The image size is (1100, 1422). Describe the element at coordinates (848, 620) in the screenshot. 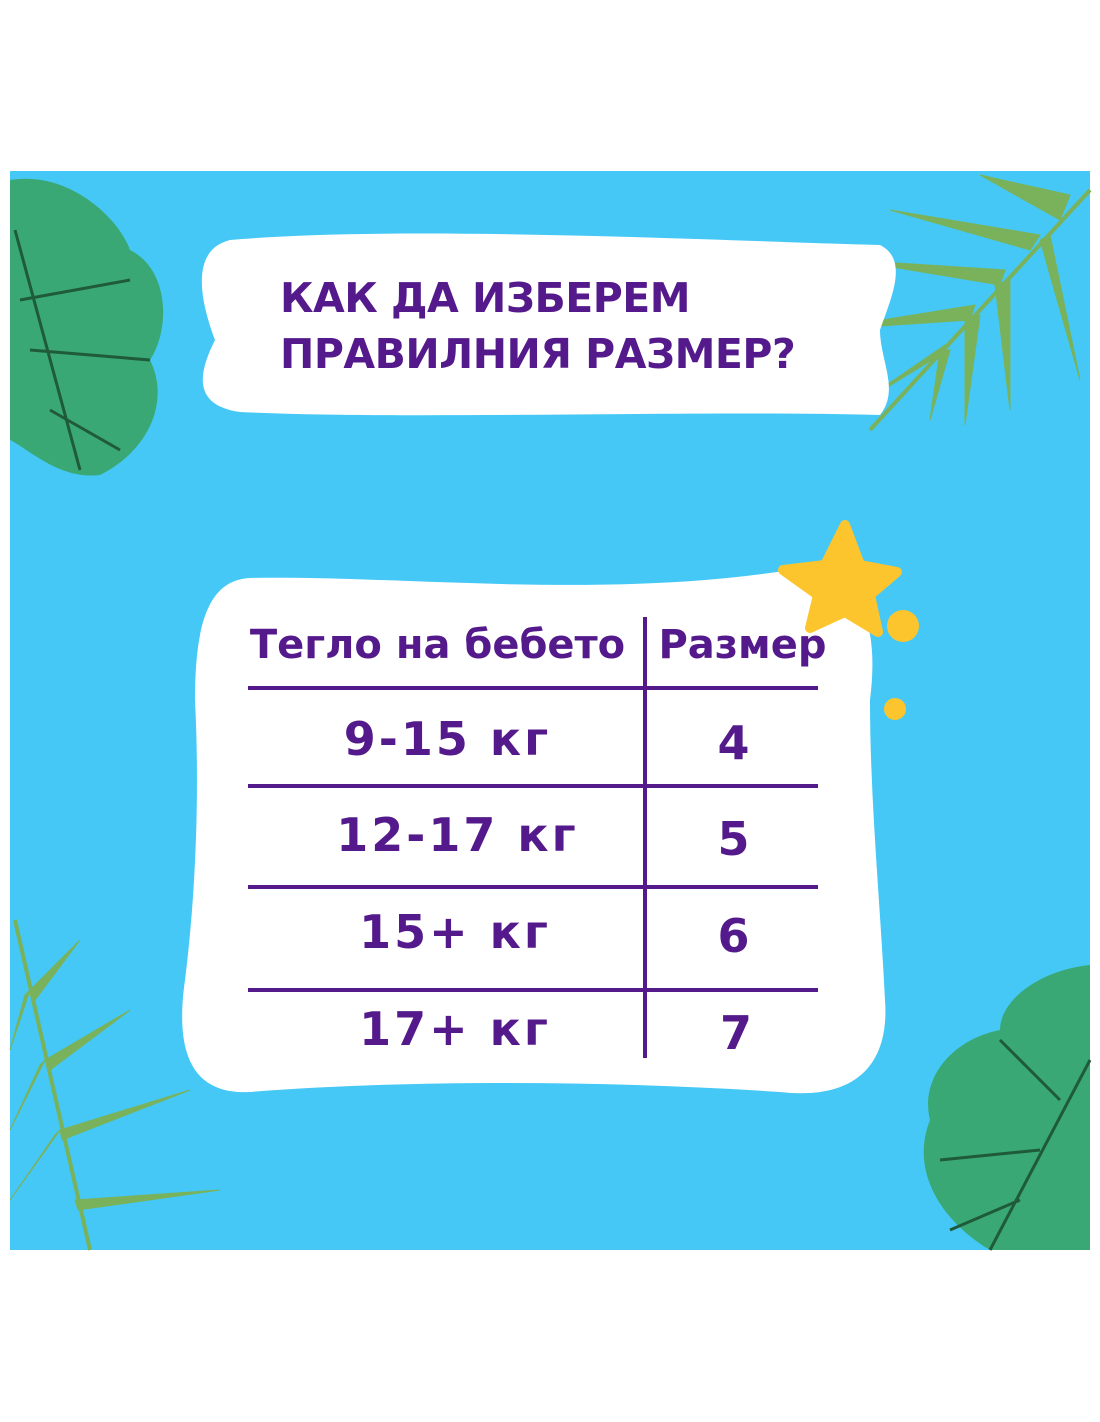

I see `star-icon` at that location.